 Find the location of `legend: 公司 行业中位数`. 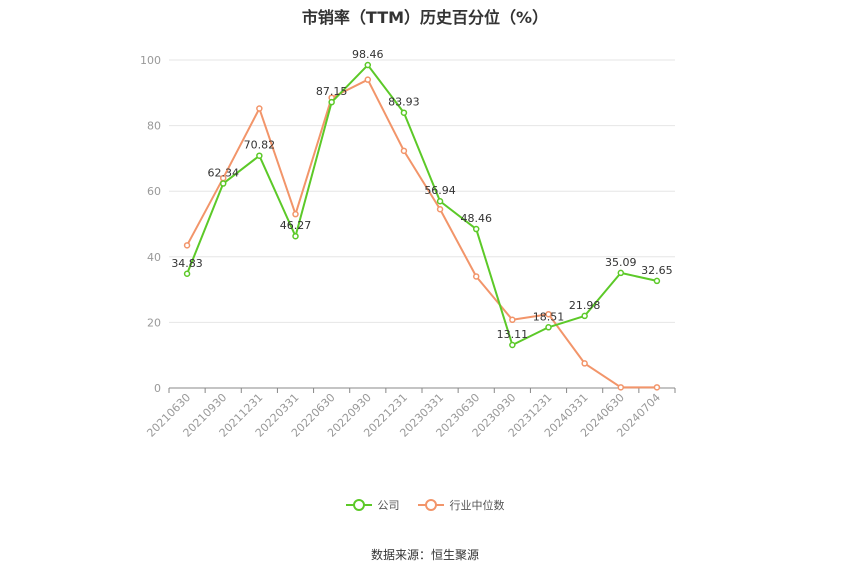

legend: 公司 行业中位数 is located at coordinates (425, 505).